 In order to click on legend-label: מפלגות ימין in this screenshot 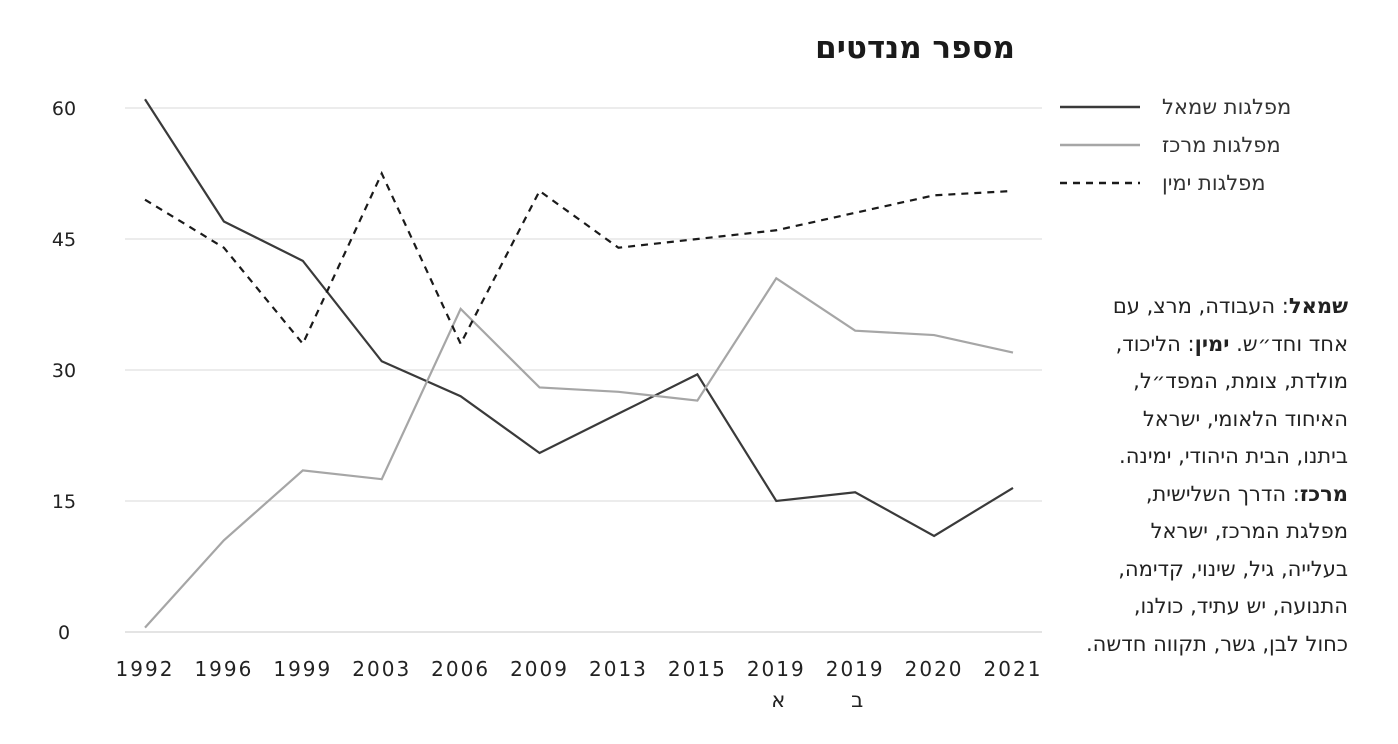, I will do `click(1214, 183)`.